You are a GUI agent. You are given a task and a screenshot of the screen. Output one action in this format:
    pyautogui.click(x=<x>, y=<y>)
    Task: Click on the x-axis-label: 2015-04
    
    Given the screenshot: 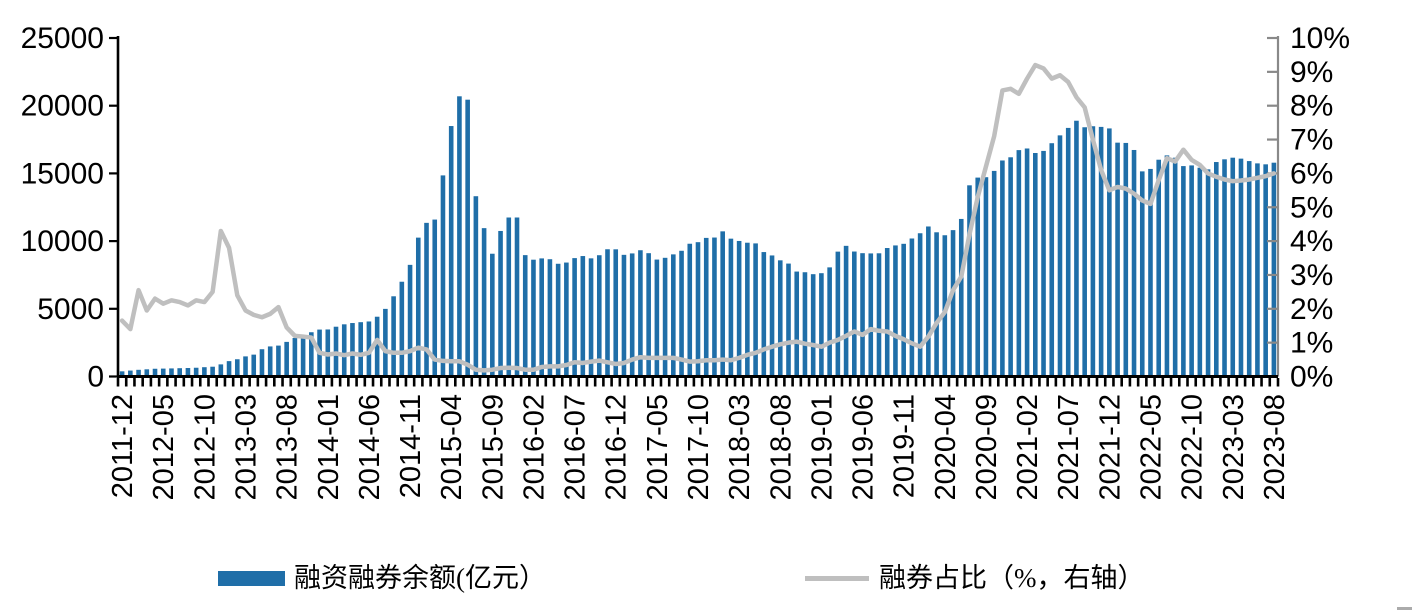 What is the action you would take?
    pyautogui.click(x=452, y=447)
    